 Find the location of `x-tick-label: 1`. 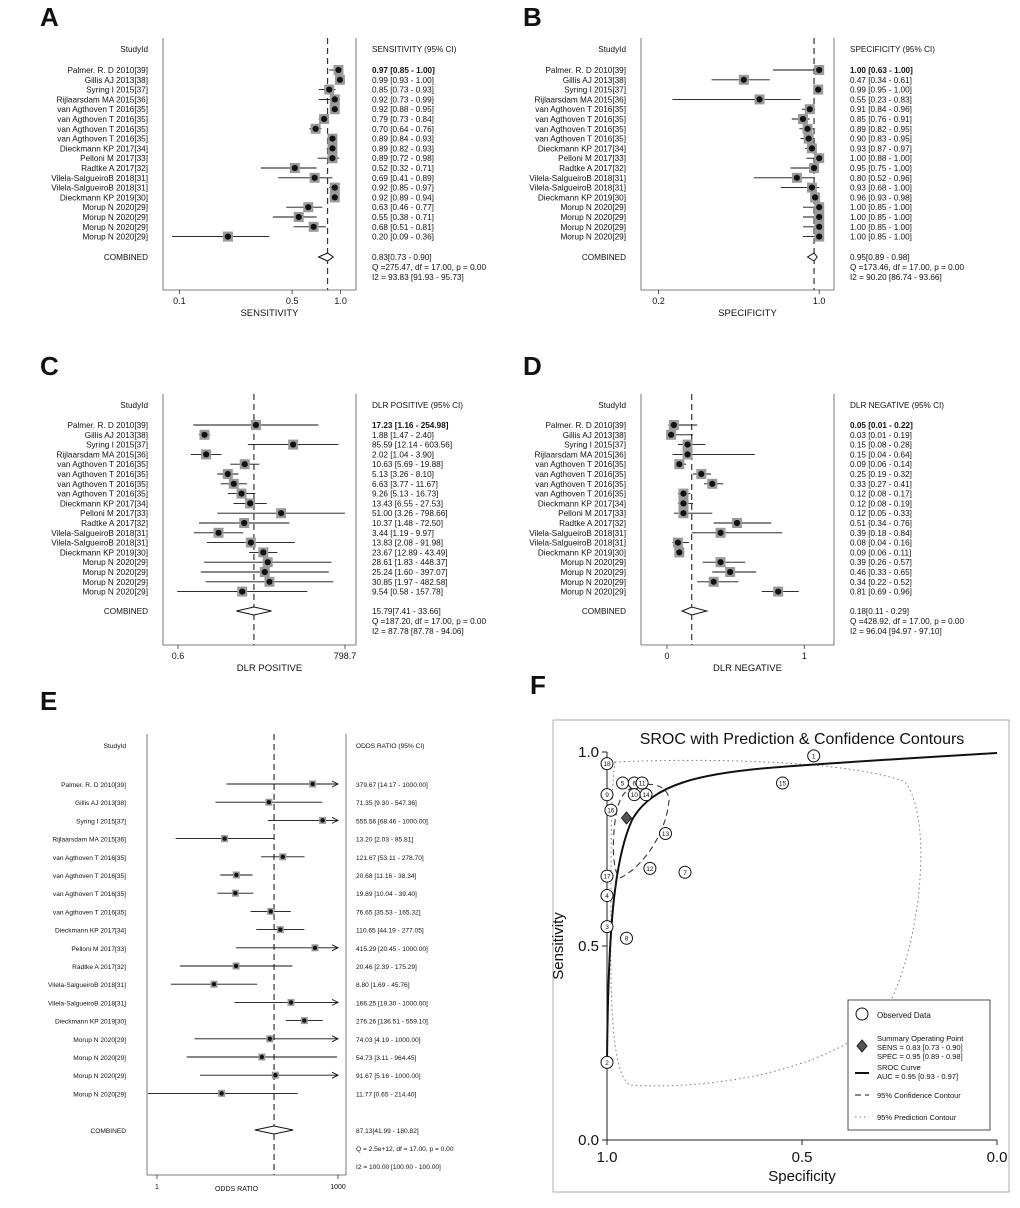

x-tick-label: 1 is located at coordinates (804, 656).